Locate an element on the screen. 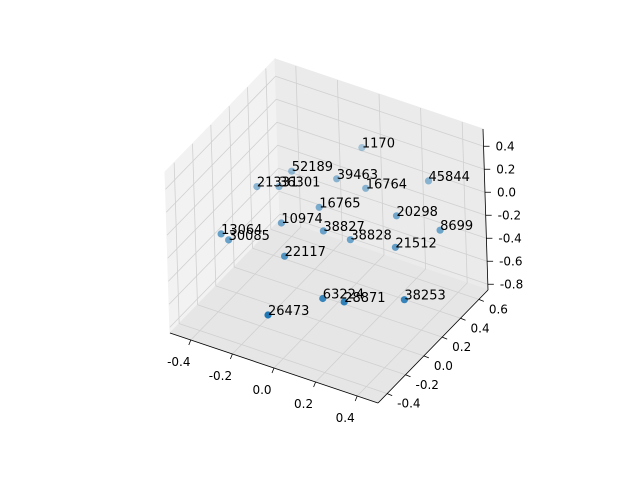 Image resolution: width=640 pixels, height=480 pixels. z-tick-label: 0.0 is located at coordinates (506, 192).